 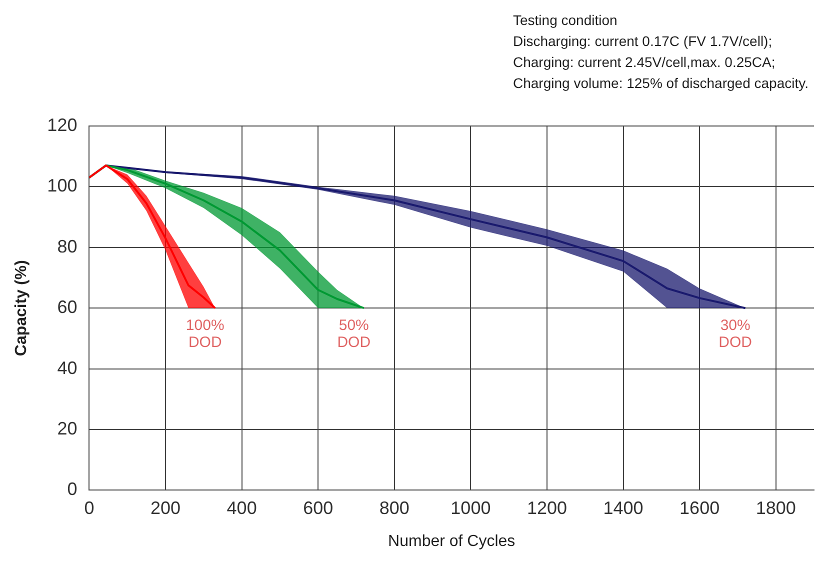 What do you see at coordinates (565, 20) in the screenshot?
I see `chart-title: Testing condition` at bounding box center [565, 20].